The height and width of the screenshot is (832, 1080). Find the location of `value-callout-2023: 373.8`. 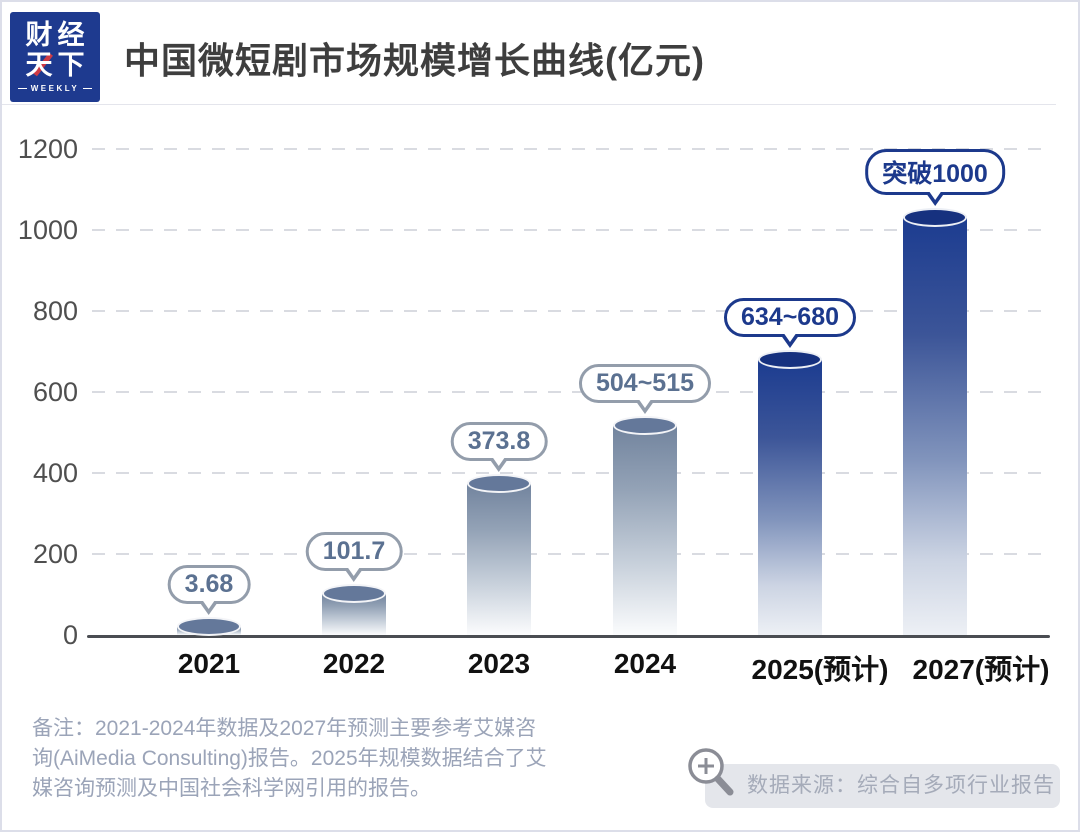

value-callout-2023: 373.8 is located at coordinates (499, 441).